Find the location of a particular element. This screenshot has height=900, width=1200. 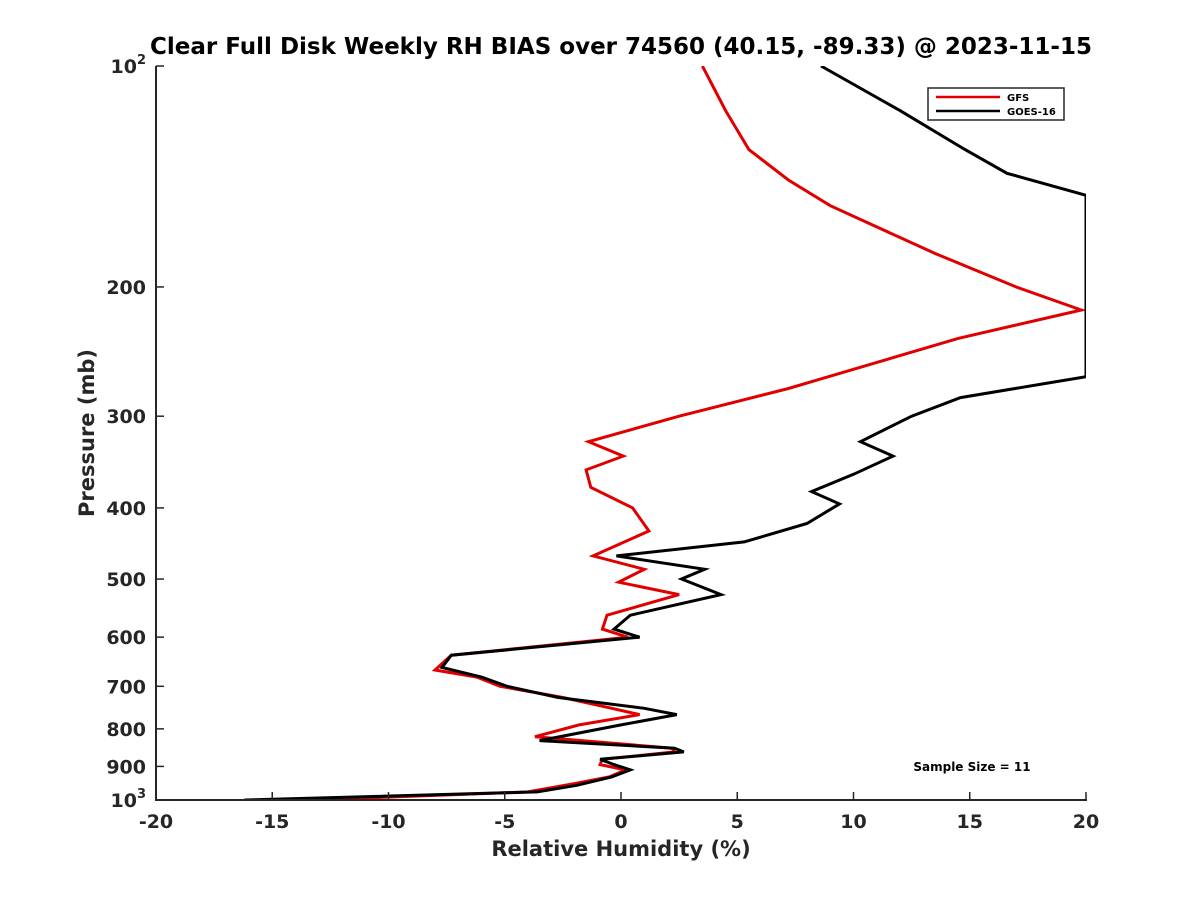

y-tick-label: 700 is located at coordinates (126, 687).